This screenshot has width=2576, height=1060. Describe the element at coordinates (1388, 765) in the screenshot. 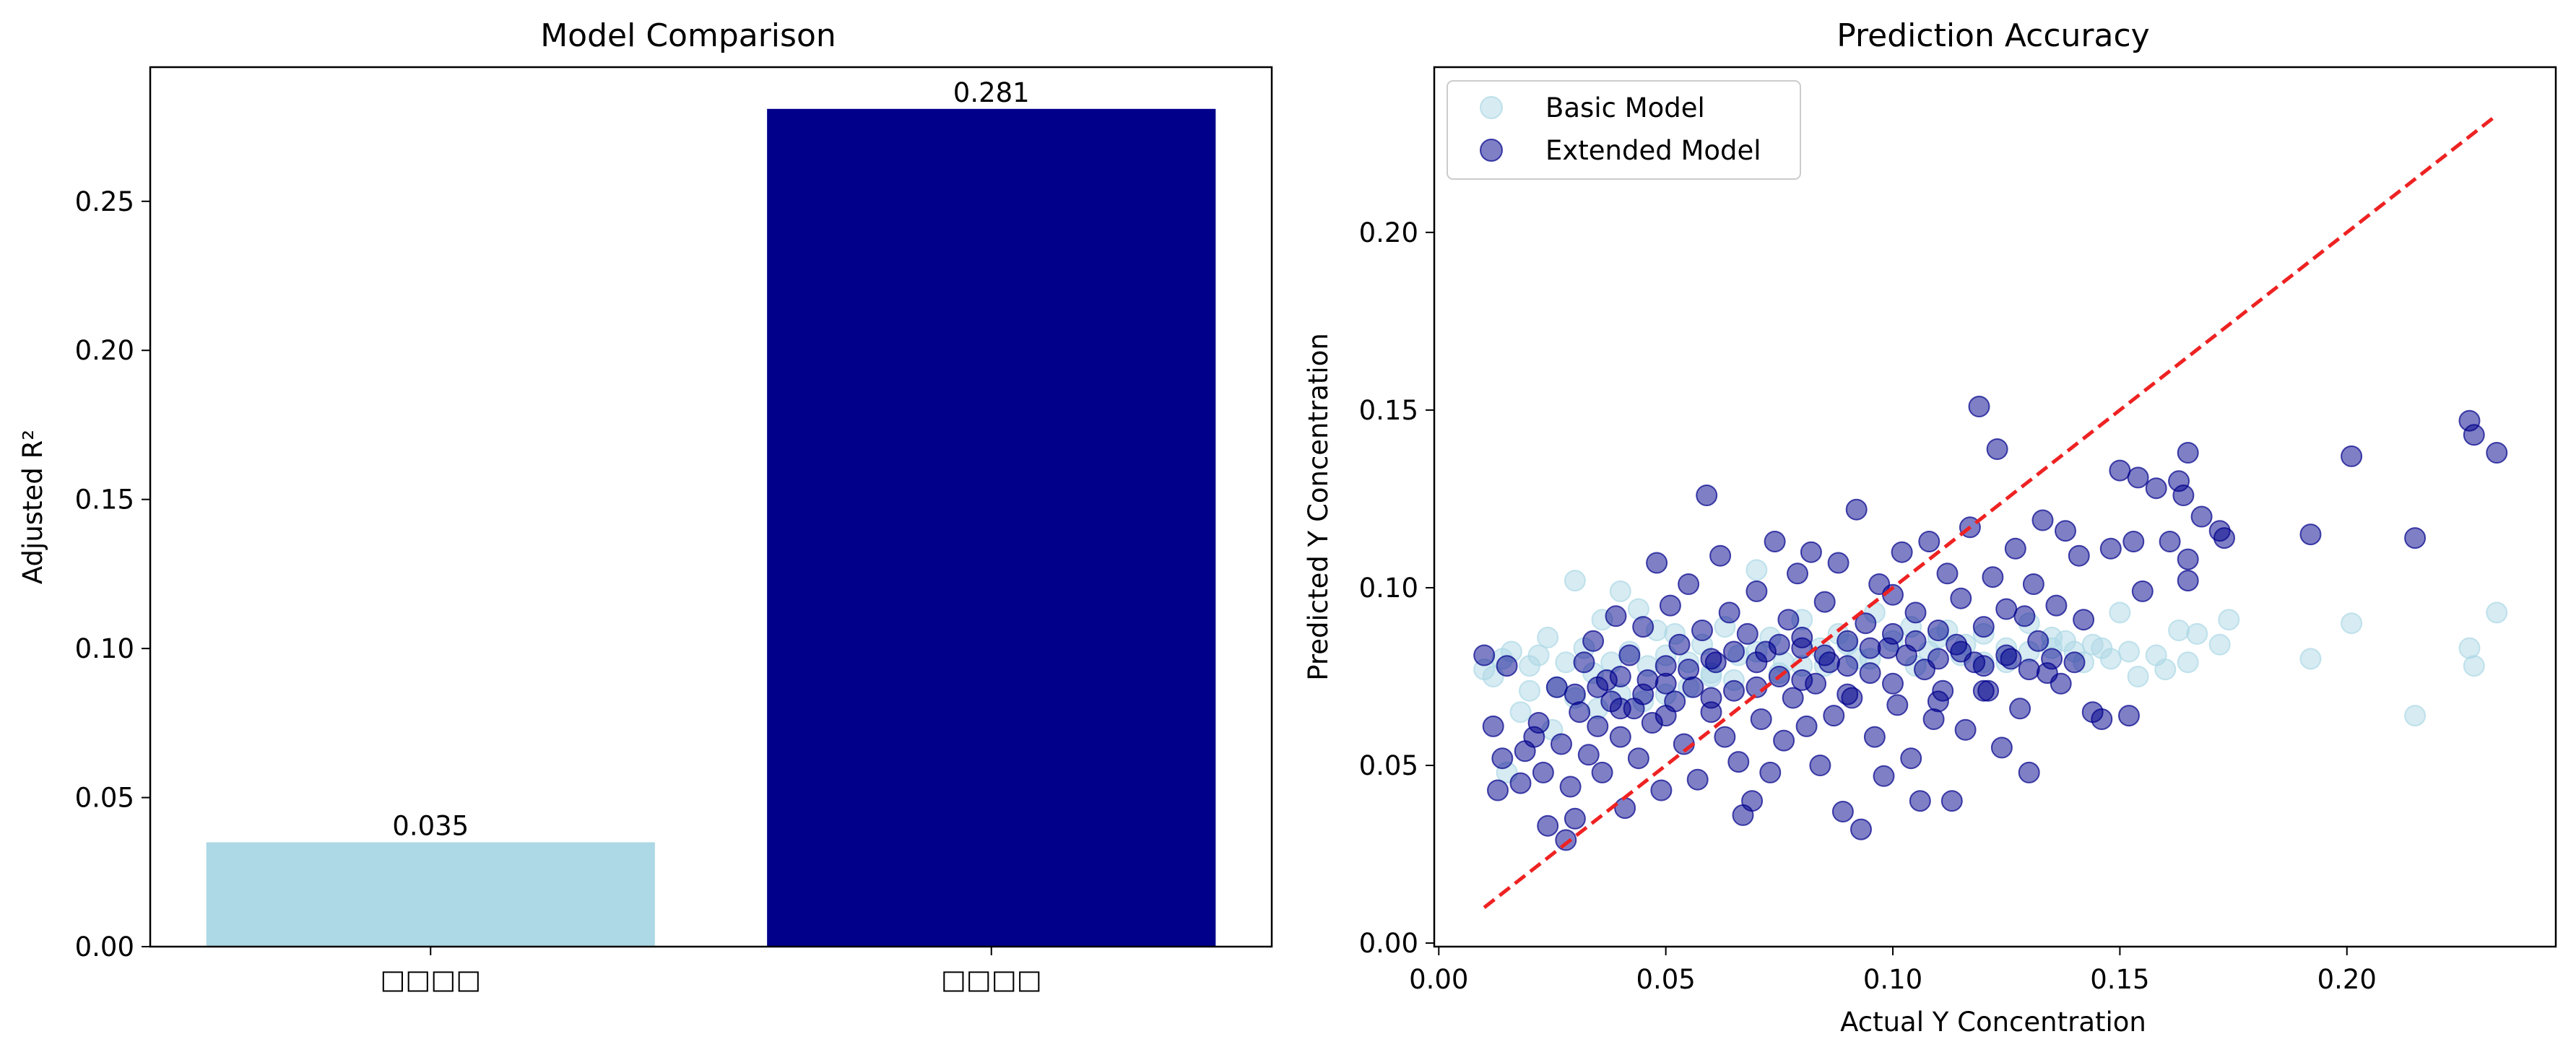

I see `scatter-y-tick-label-1: 0.05` at that location.